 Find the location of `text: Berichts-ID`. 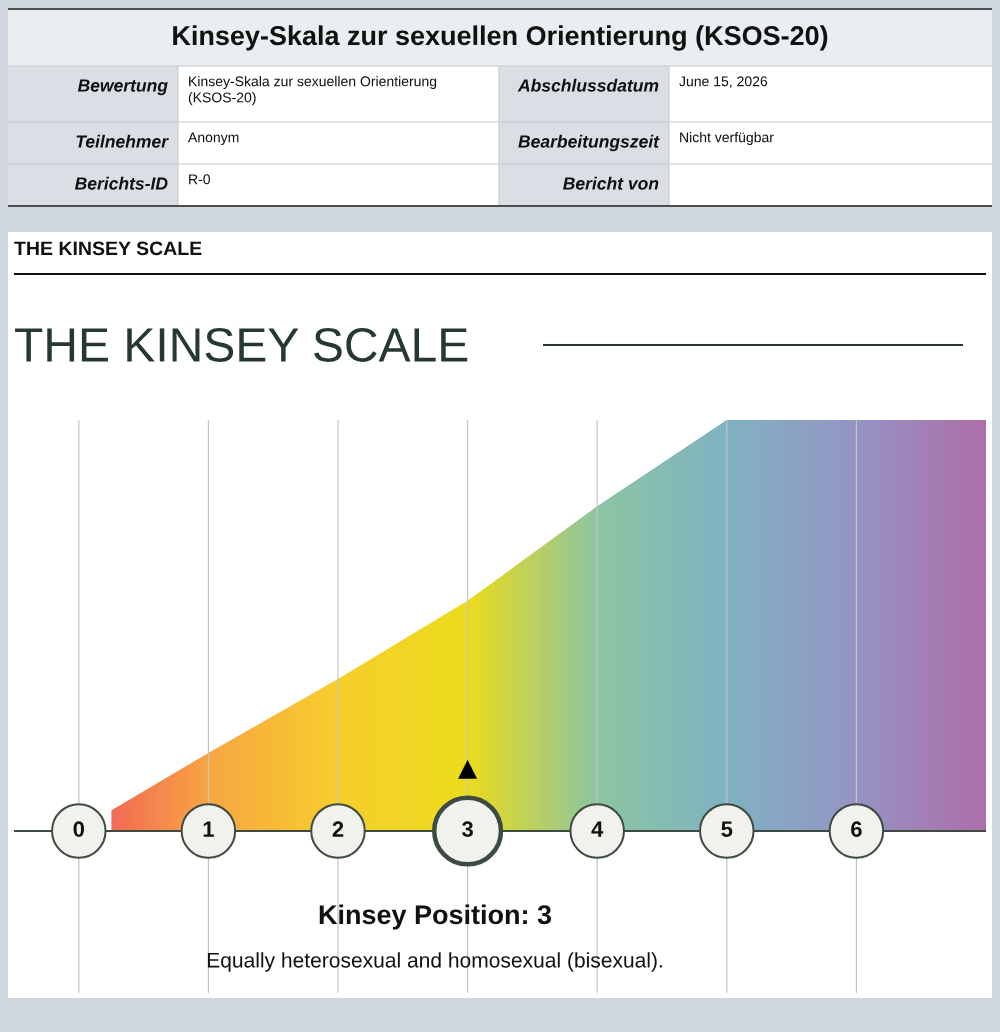

text: Berichts-ID is located at coordinates (121, 183).